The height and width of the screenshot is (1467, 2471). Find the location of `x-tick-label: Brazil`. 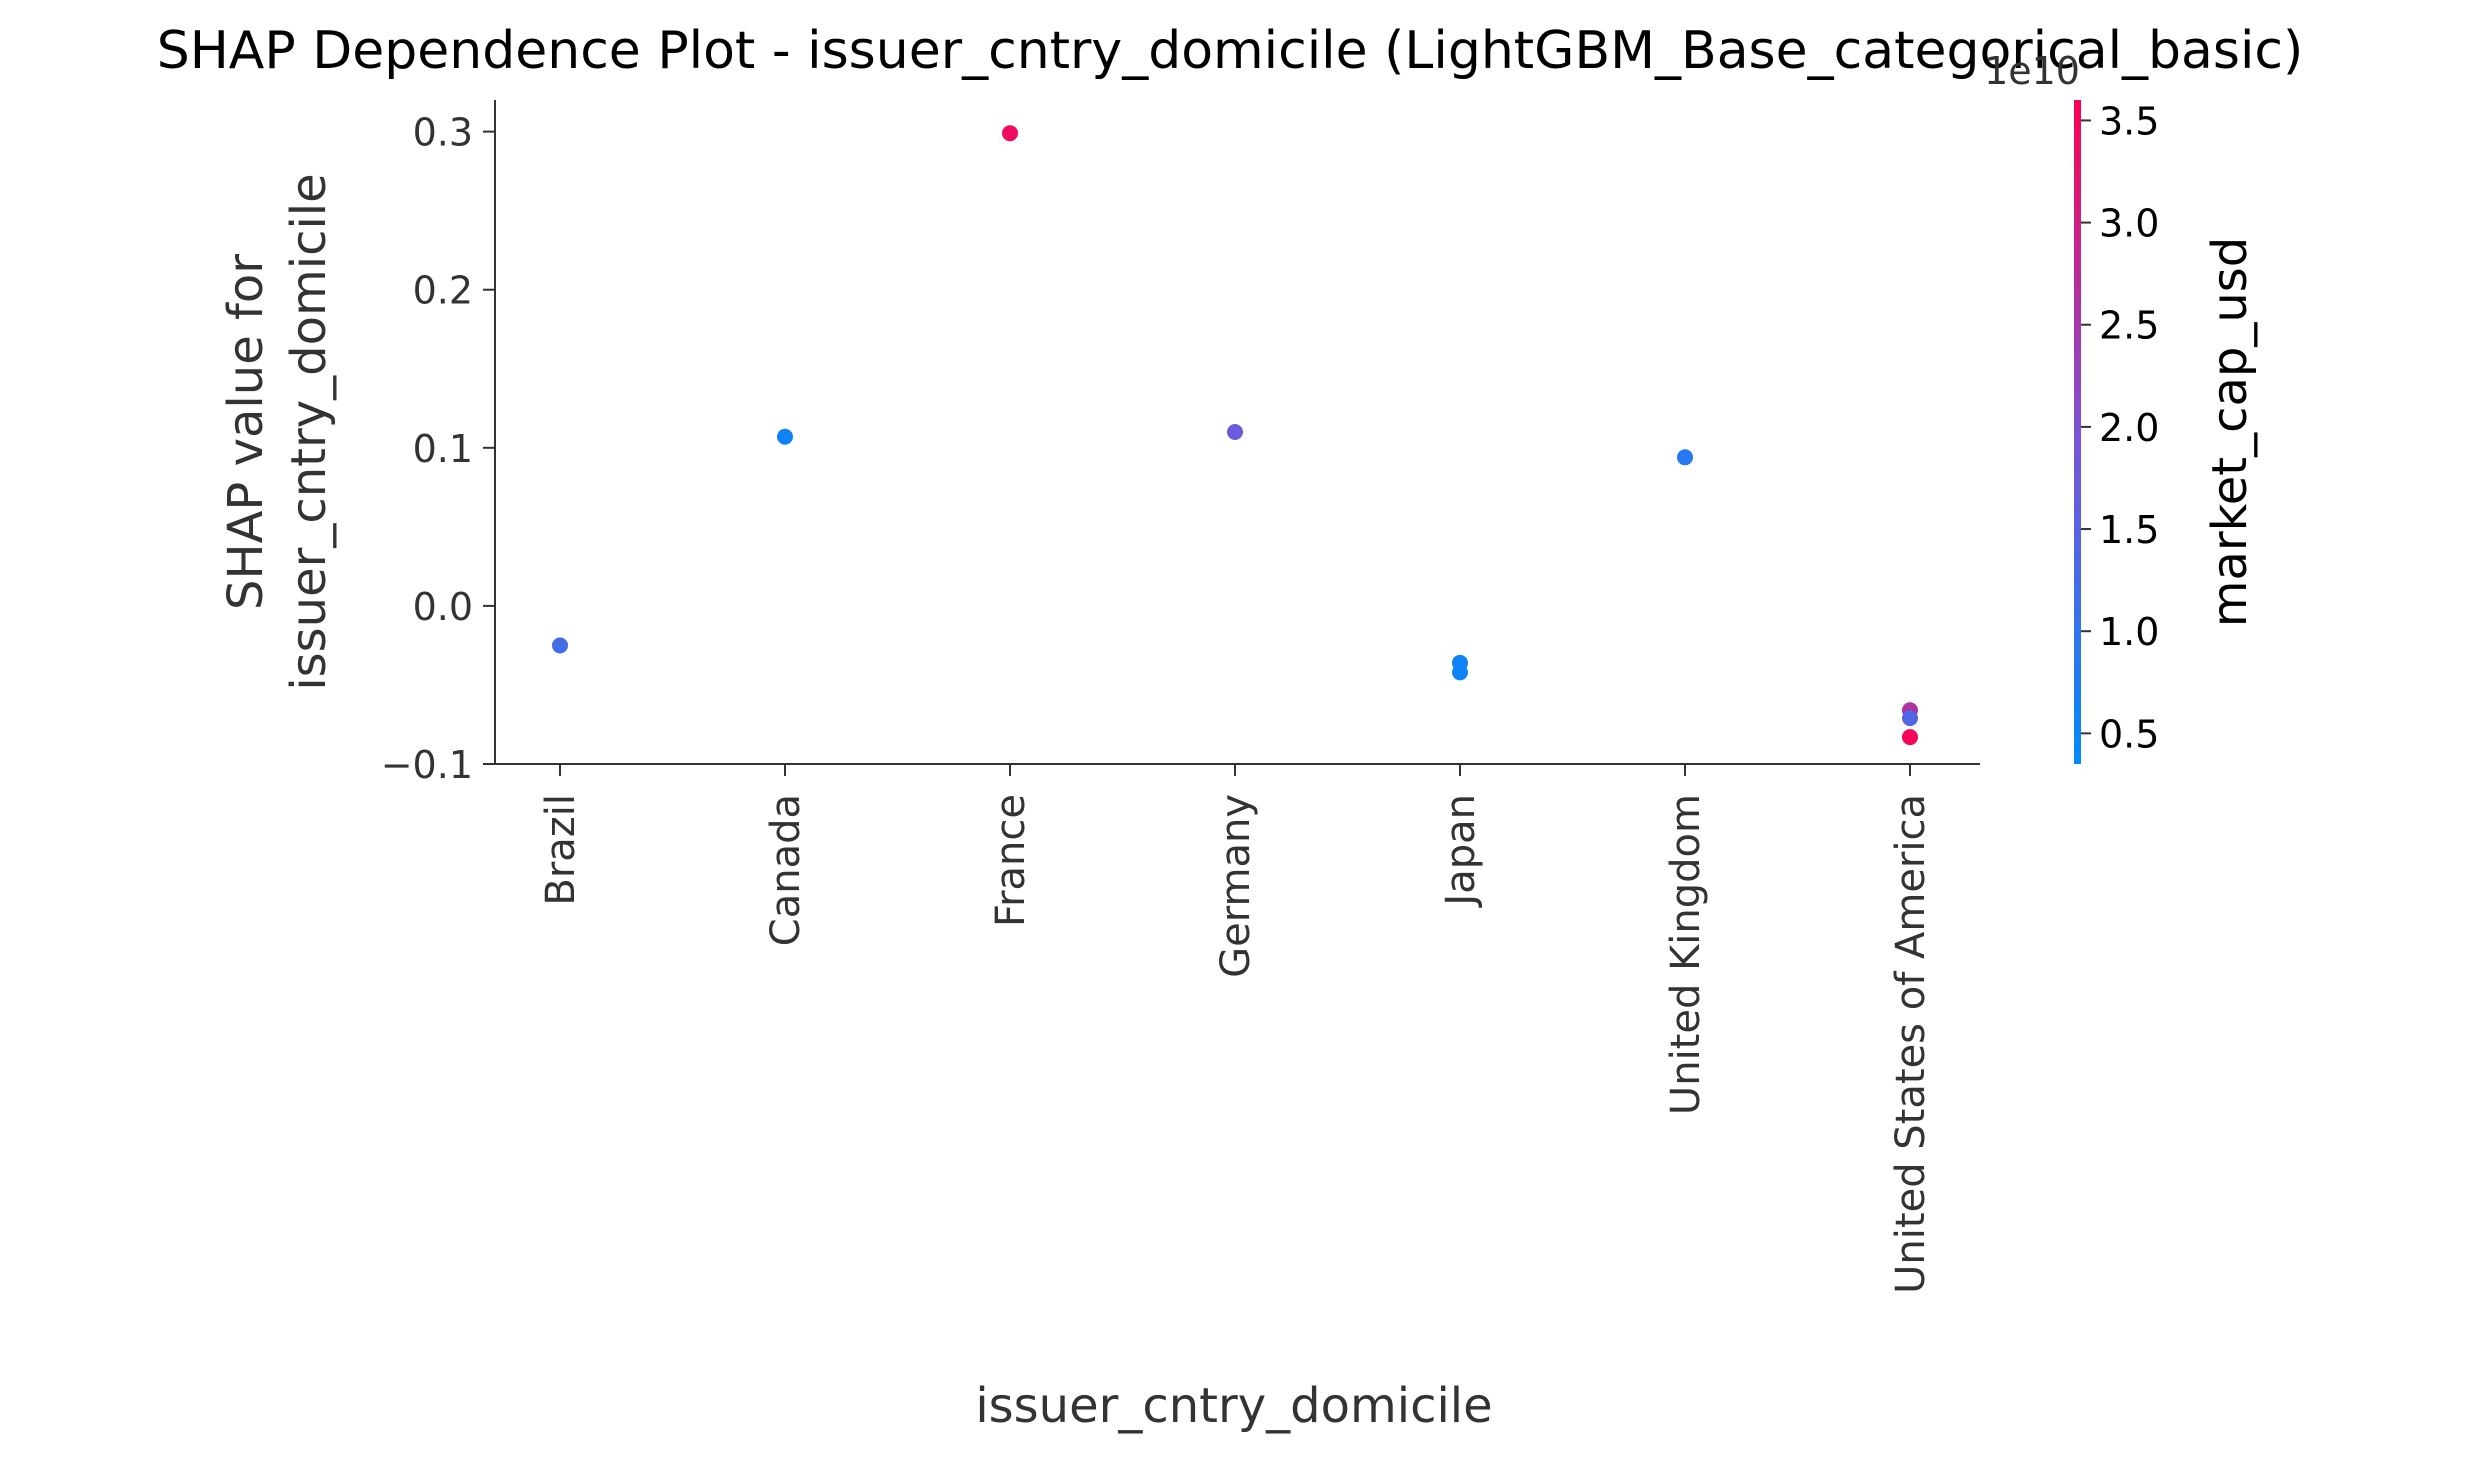

x-tick-label: Brazil is located at coordinates (561, 850).